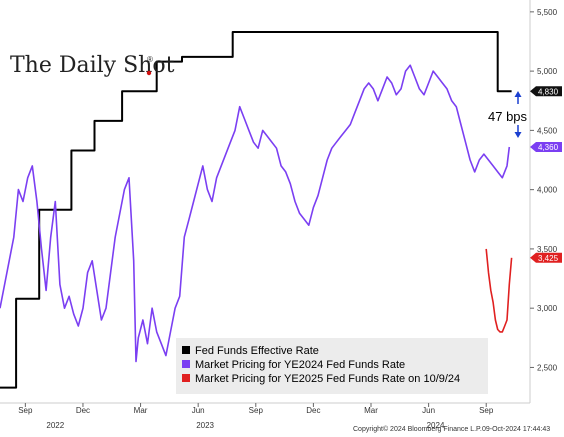 The height and width of the screenshot is (437, 564). I want to click on footer-timestamp: 09-Oct-2024 17:44:43, so click(516, 429).